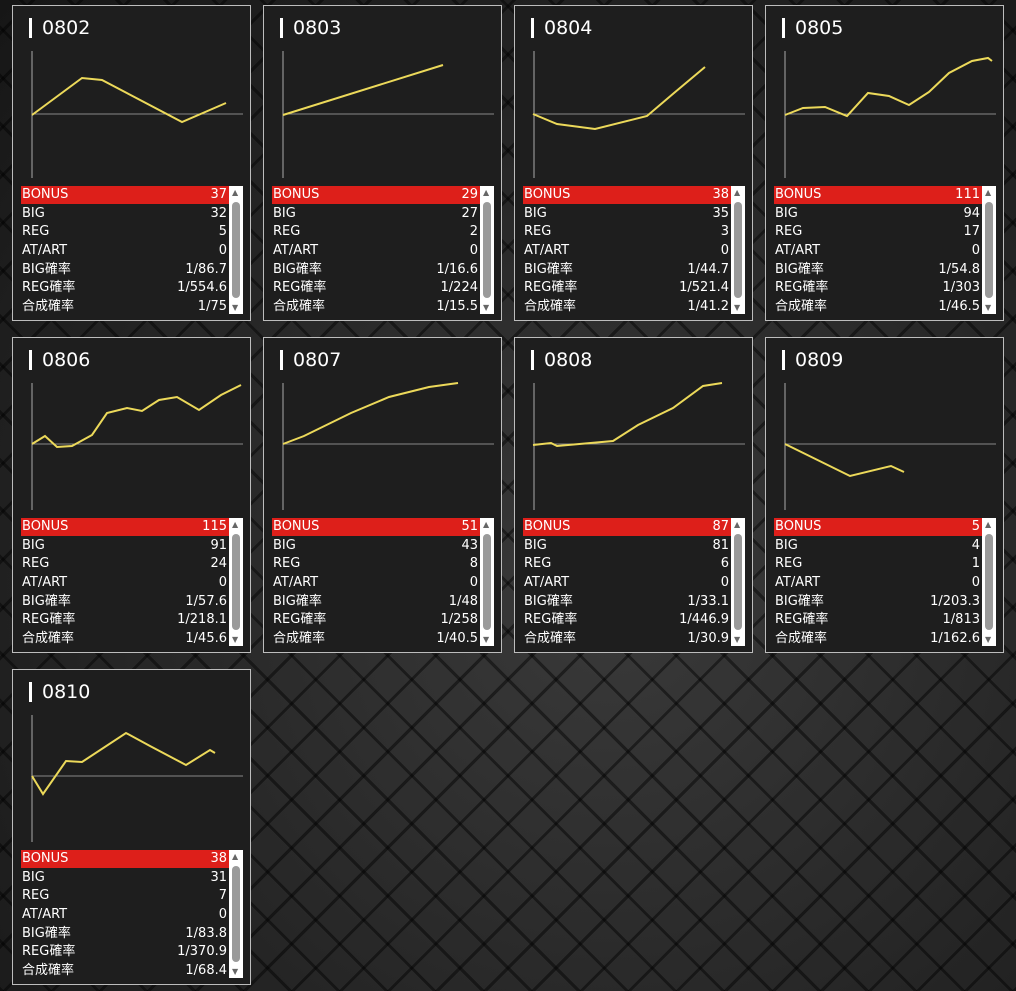 Image resolution: width=1016 pixels, height=991 pixels. I want to click on stat-value: 1/446.9, so click(704, 620).